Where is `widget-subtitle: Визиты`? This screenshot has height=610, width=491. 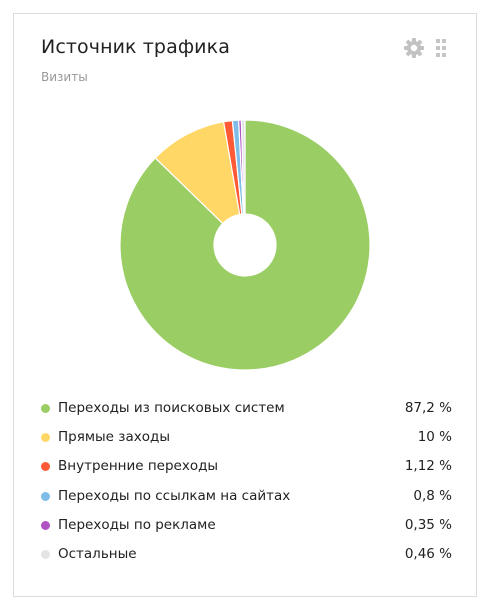
widget-subtitle: Визиты is located at coordinates (64, 77).